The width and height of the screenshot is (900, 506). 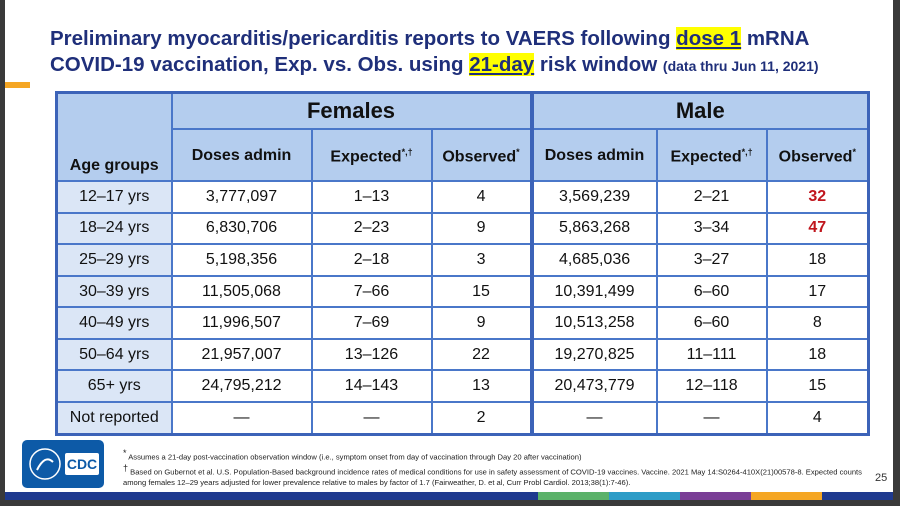 What do you see at coordinates (351, 110) in the screenshot?
I see `group-header: Females` at bounding box center [351, 110].